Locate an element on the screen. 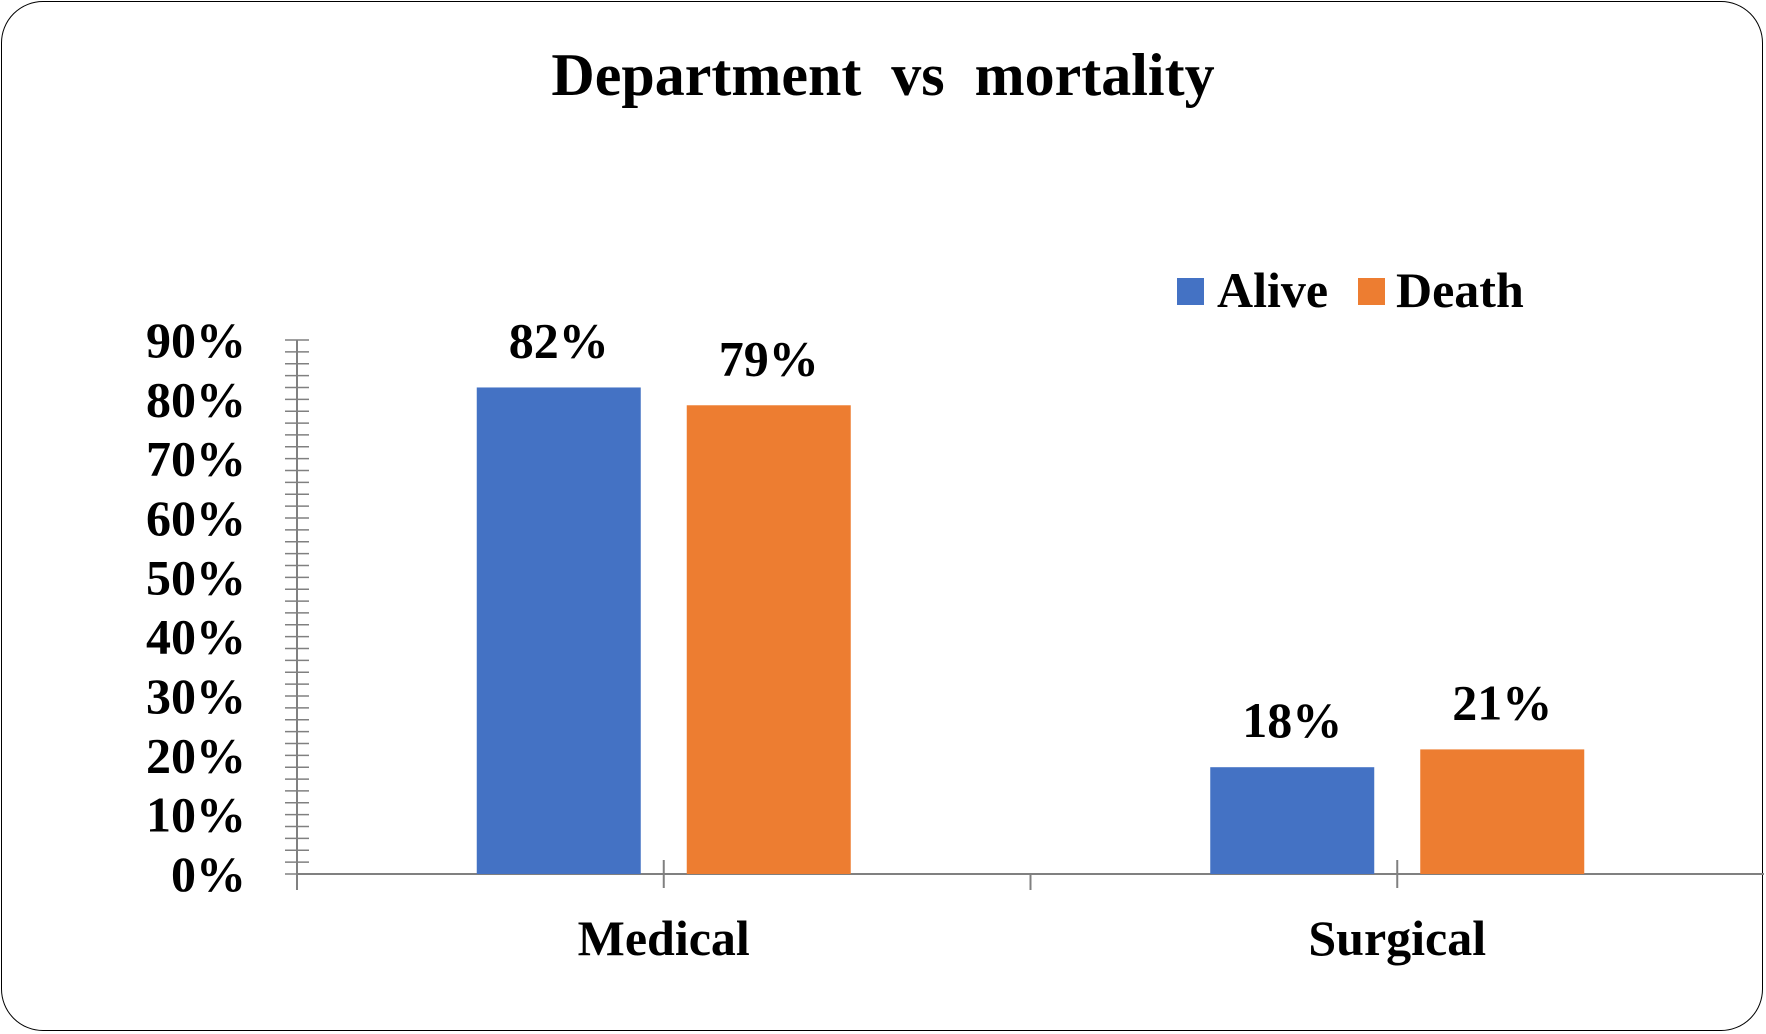  x-category-label: Medical is located at coordinates (664, 938).